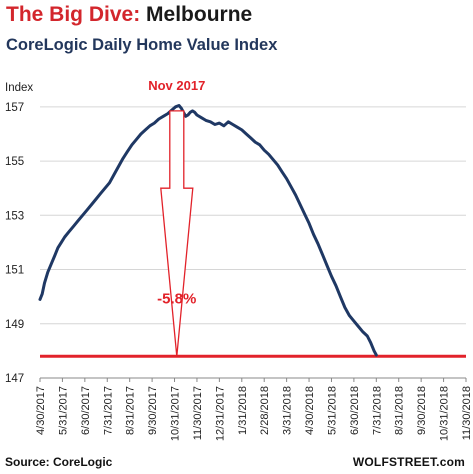 This screenshot has width=473, height=474. Describe the element at coordinates (332, 410) in the screenshot. I see `x-tick-label: 5/31/2018` at that location.